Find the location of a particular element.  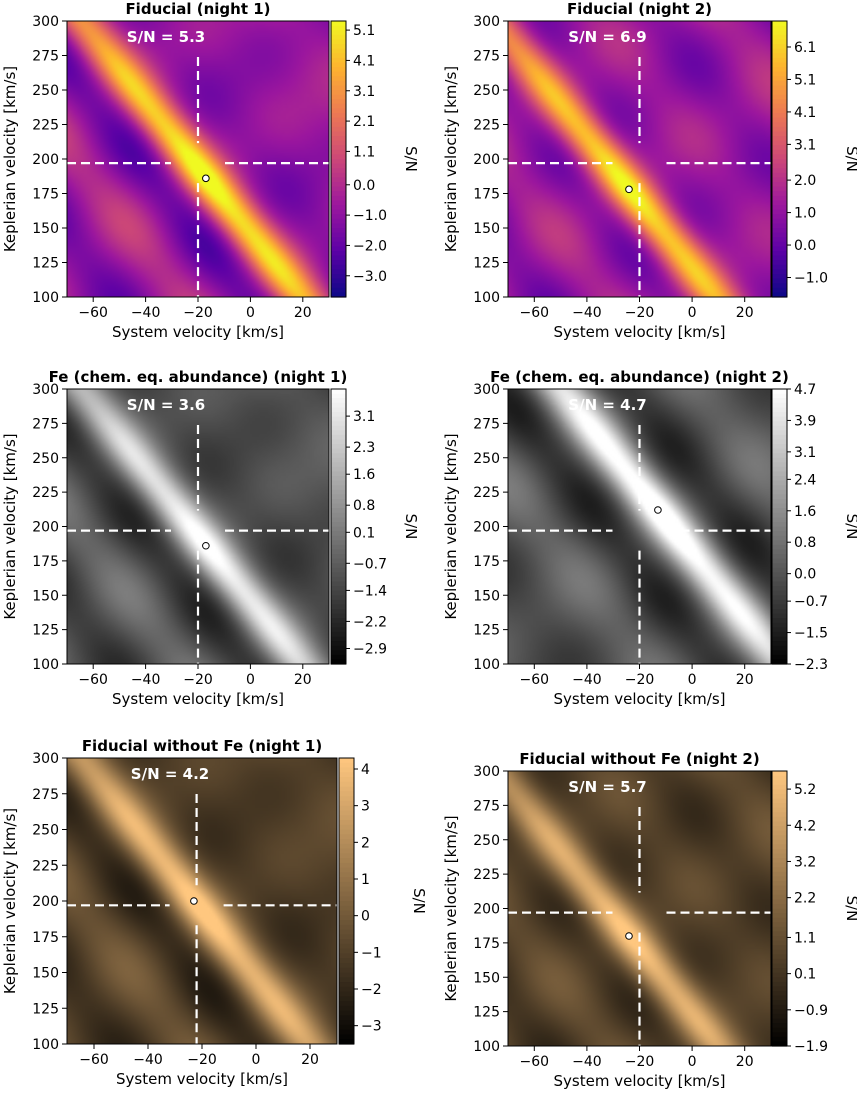

colorbar-tick-label: 1.1 is located at coordinates (805, 938).